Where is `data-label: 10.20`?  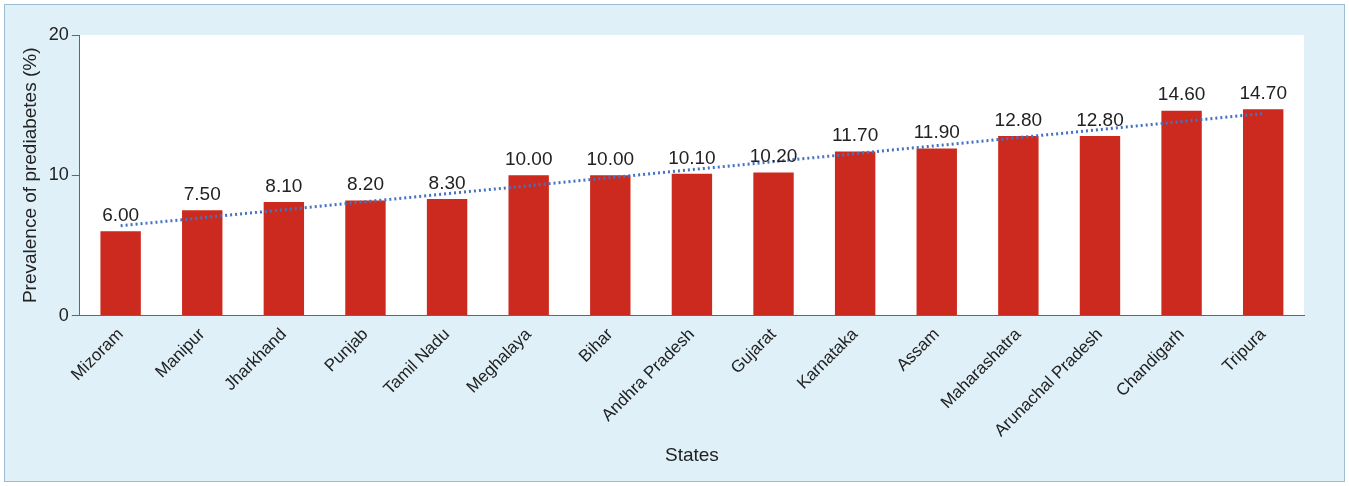
data-label: 10.20 is located at coordinates (773, 156).